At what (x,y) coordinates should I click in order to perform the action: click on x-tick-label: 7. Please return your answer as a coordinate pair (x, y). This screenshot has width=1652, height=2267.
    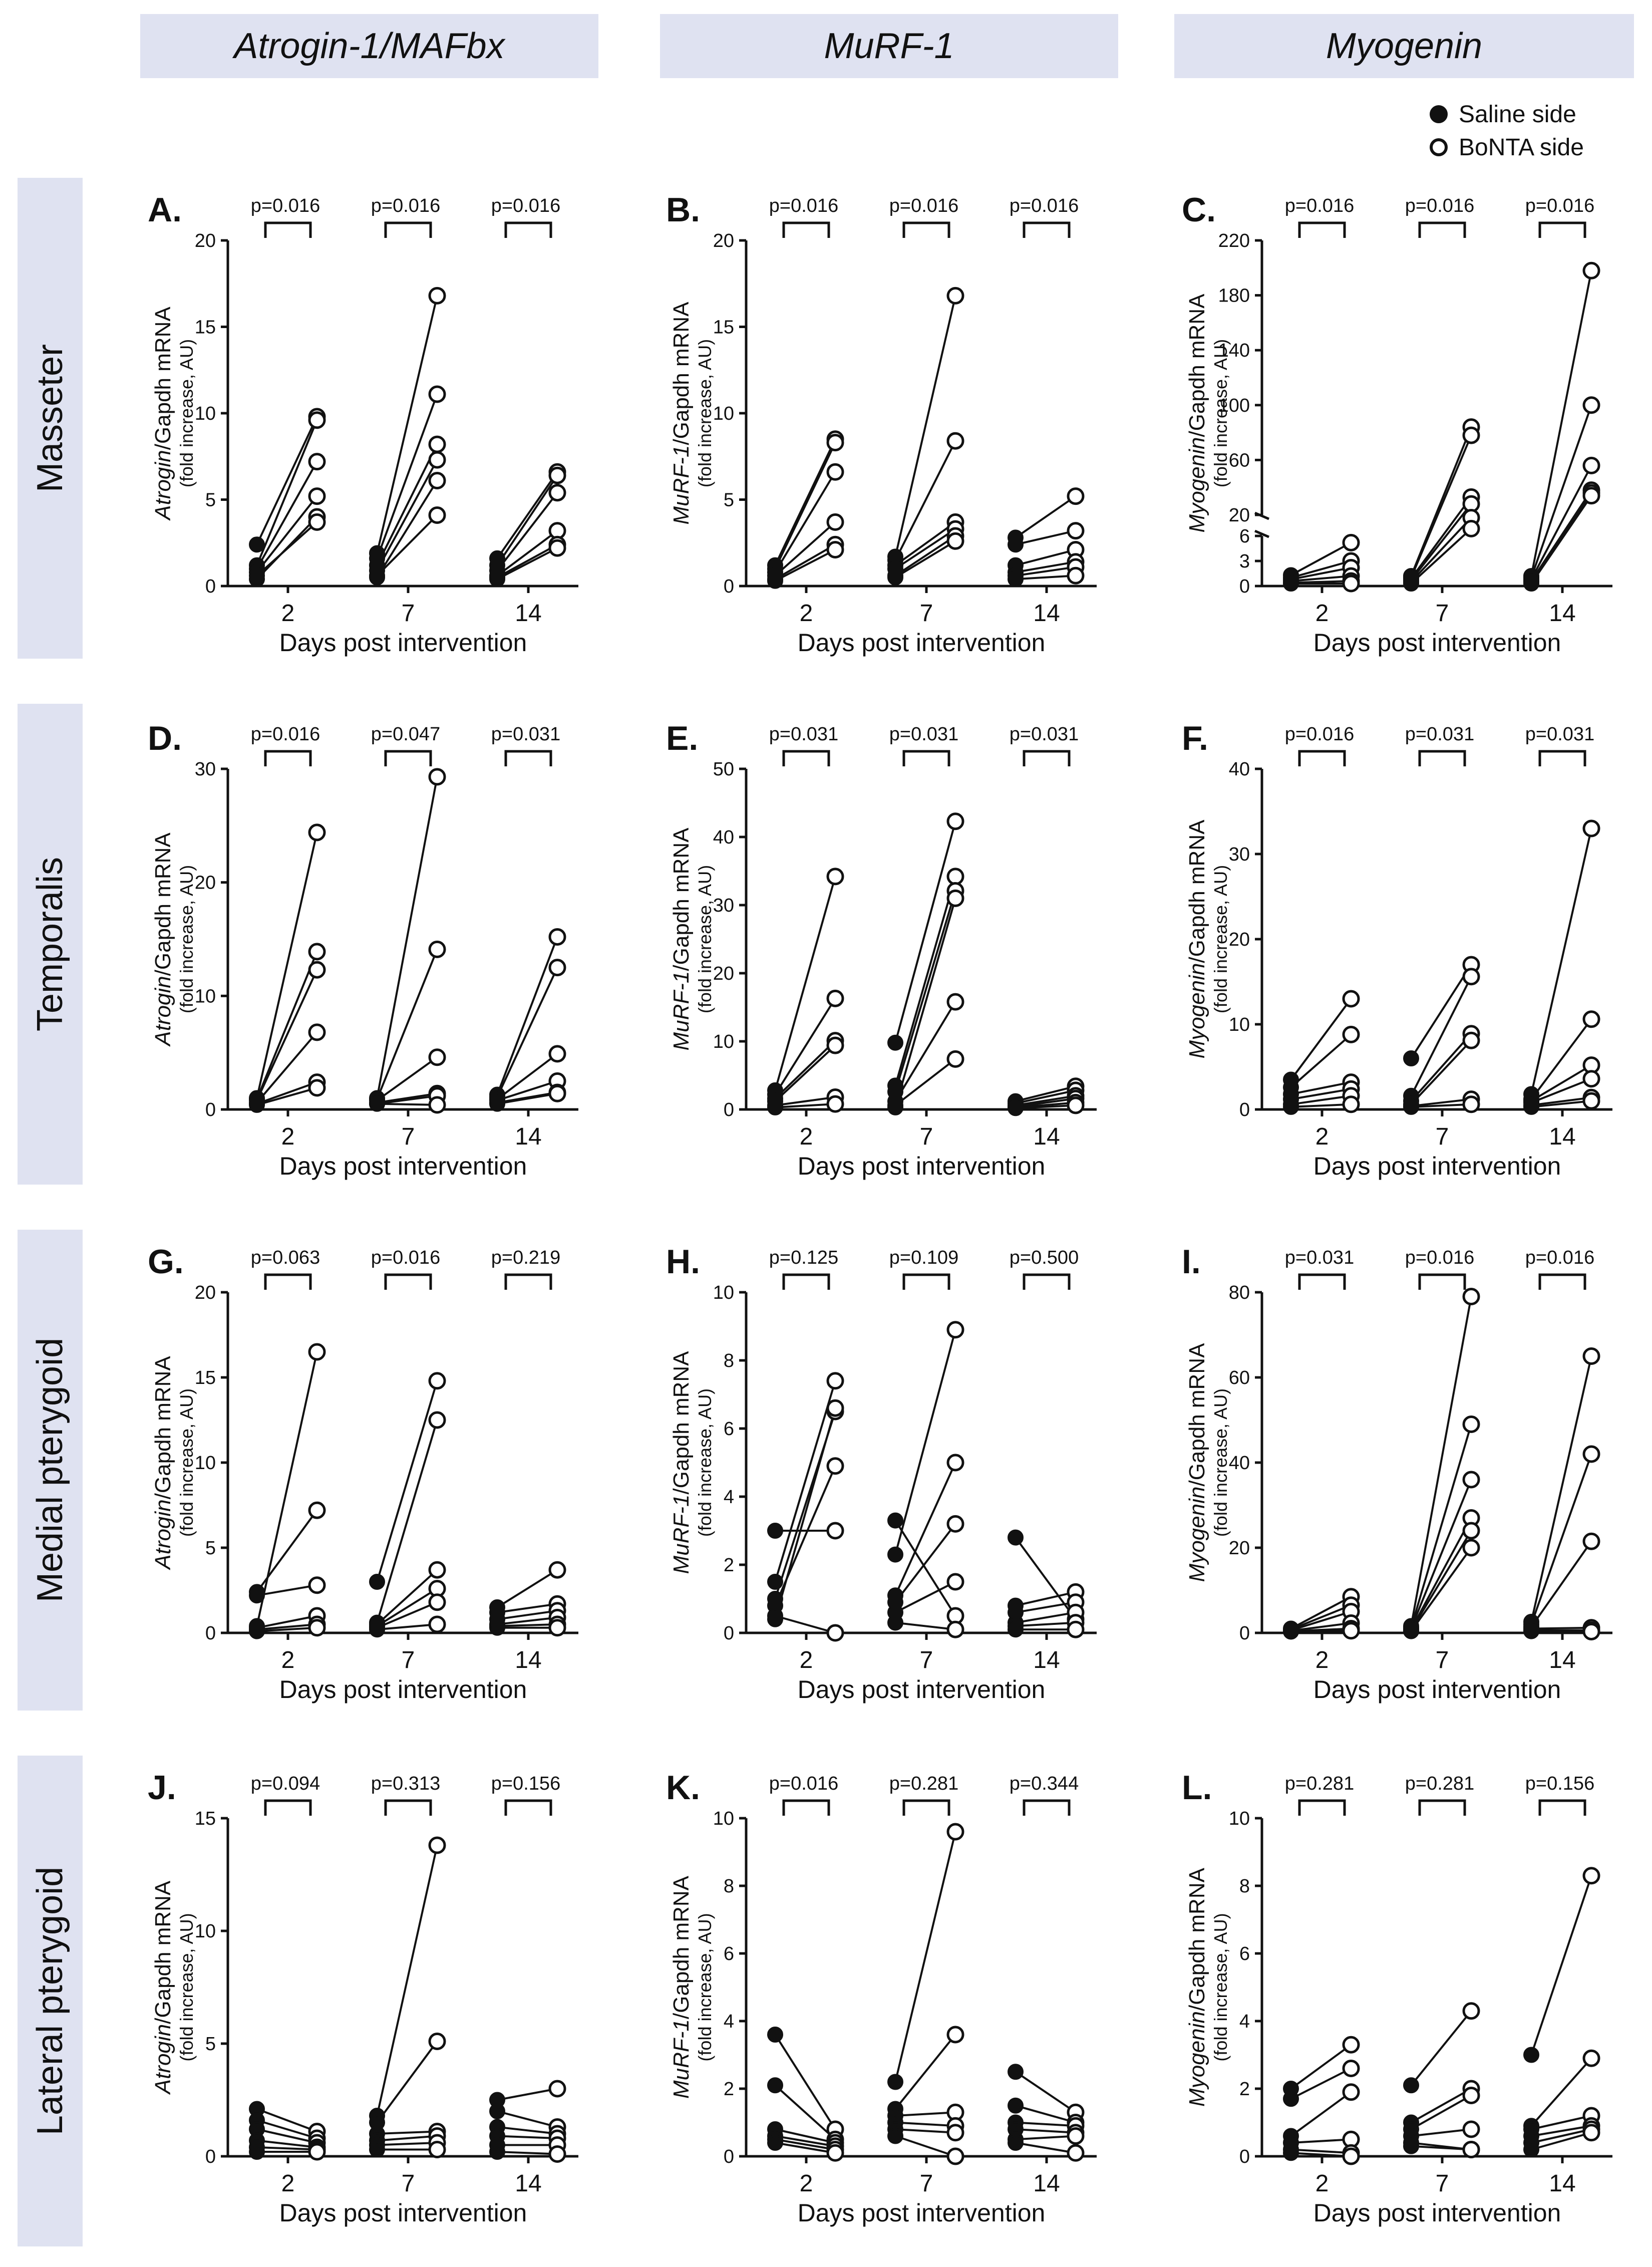
    Looking at the image, I should click on (1443, 1136).